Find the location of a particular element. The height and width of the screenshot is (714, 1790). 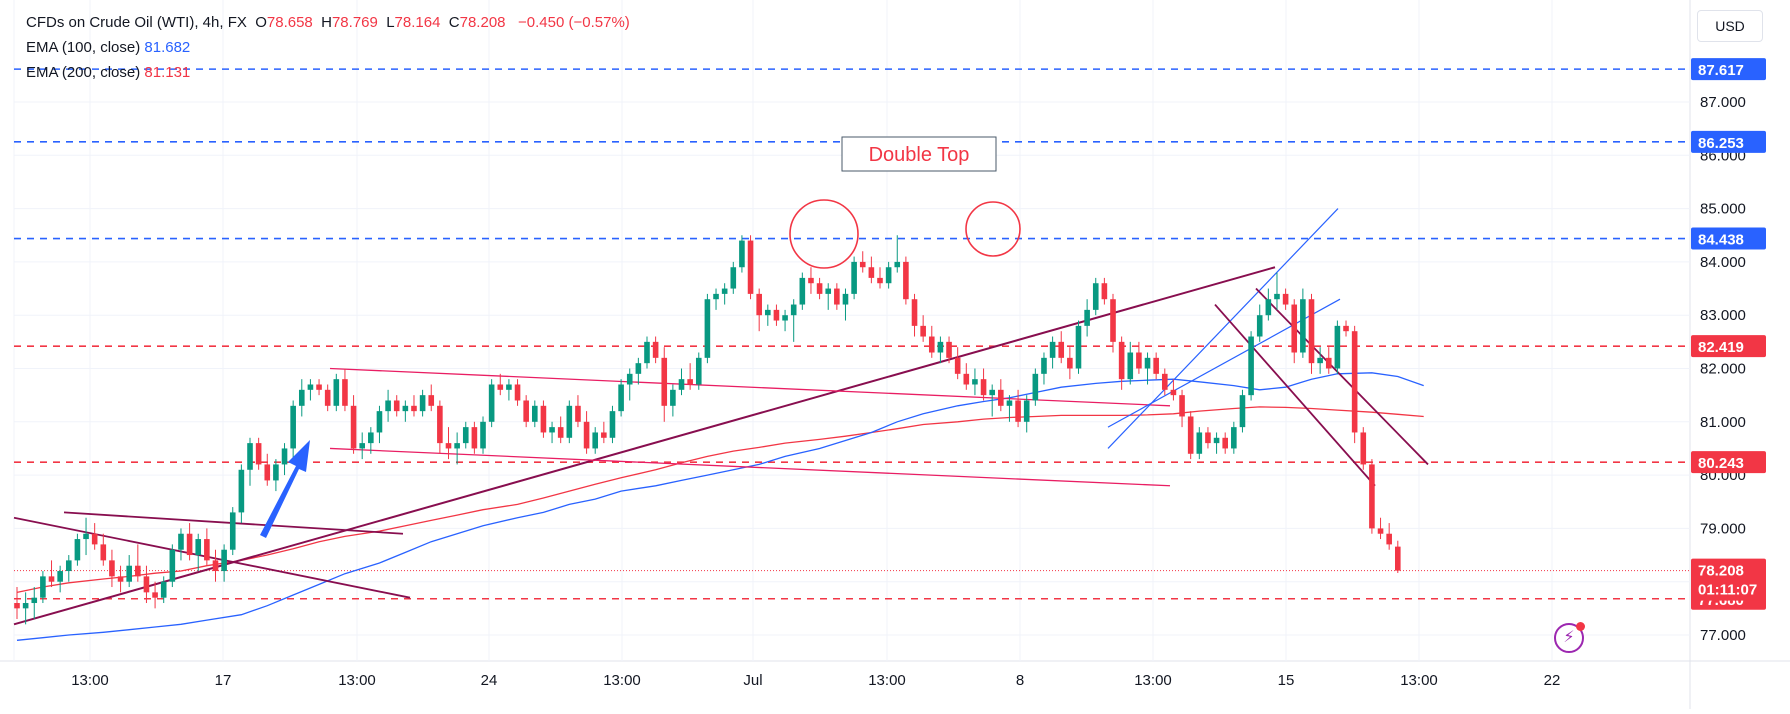

bolt-icon: ⚡ is located at coordinates (1569, 637).